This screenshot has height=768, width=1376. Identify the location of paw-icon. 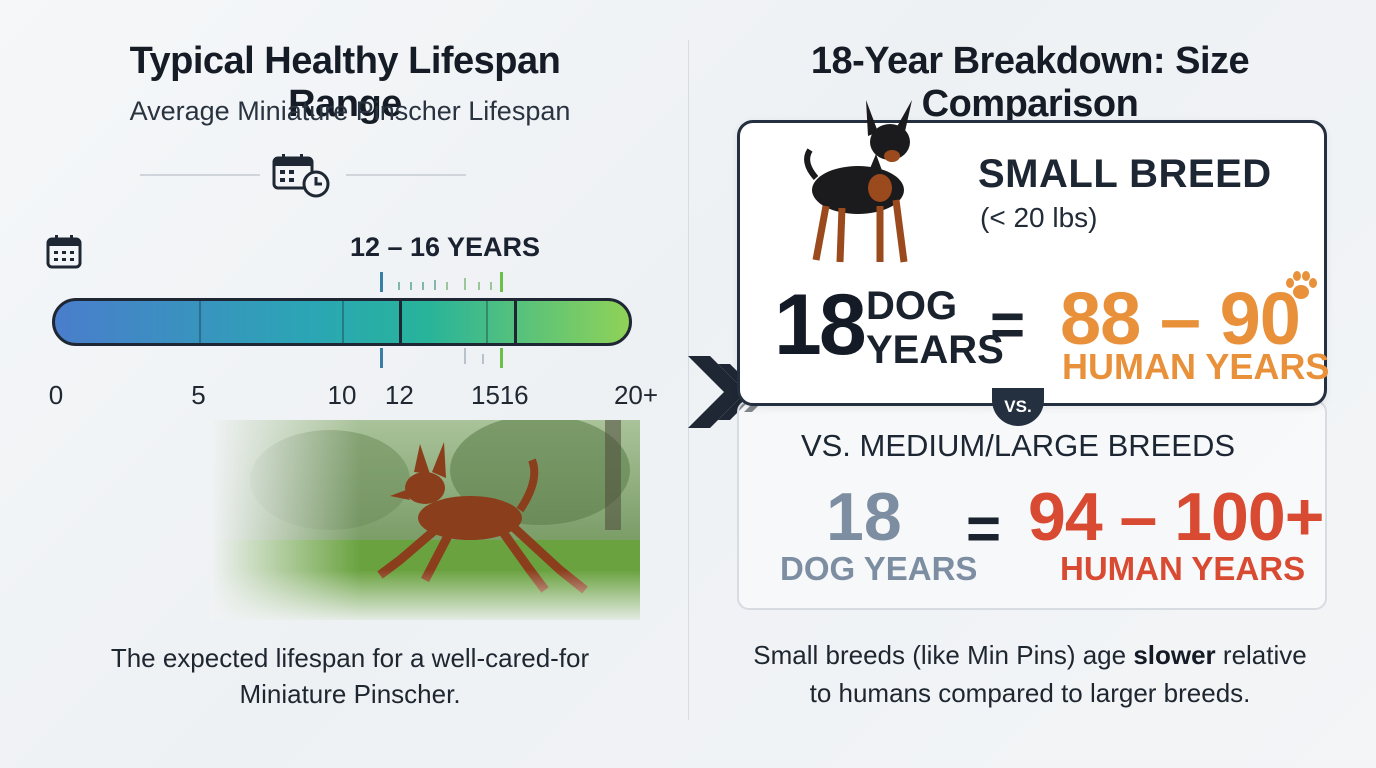
(1301, 285).